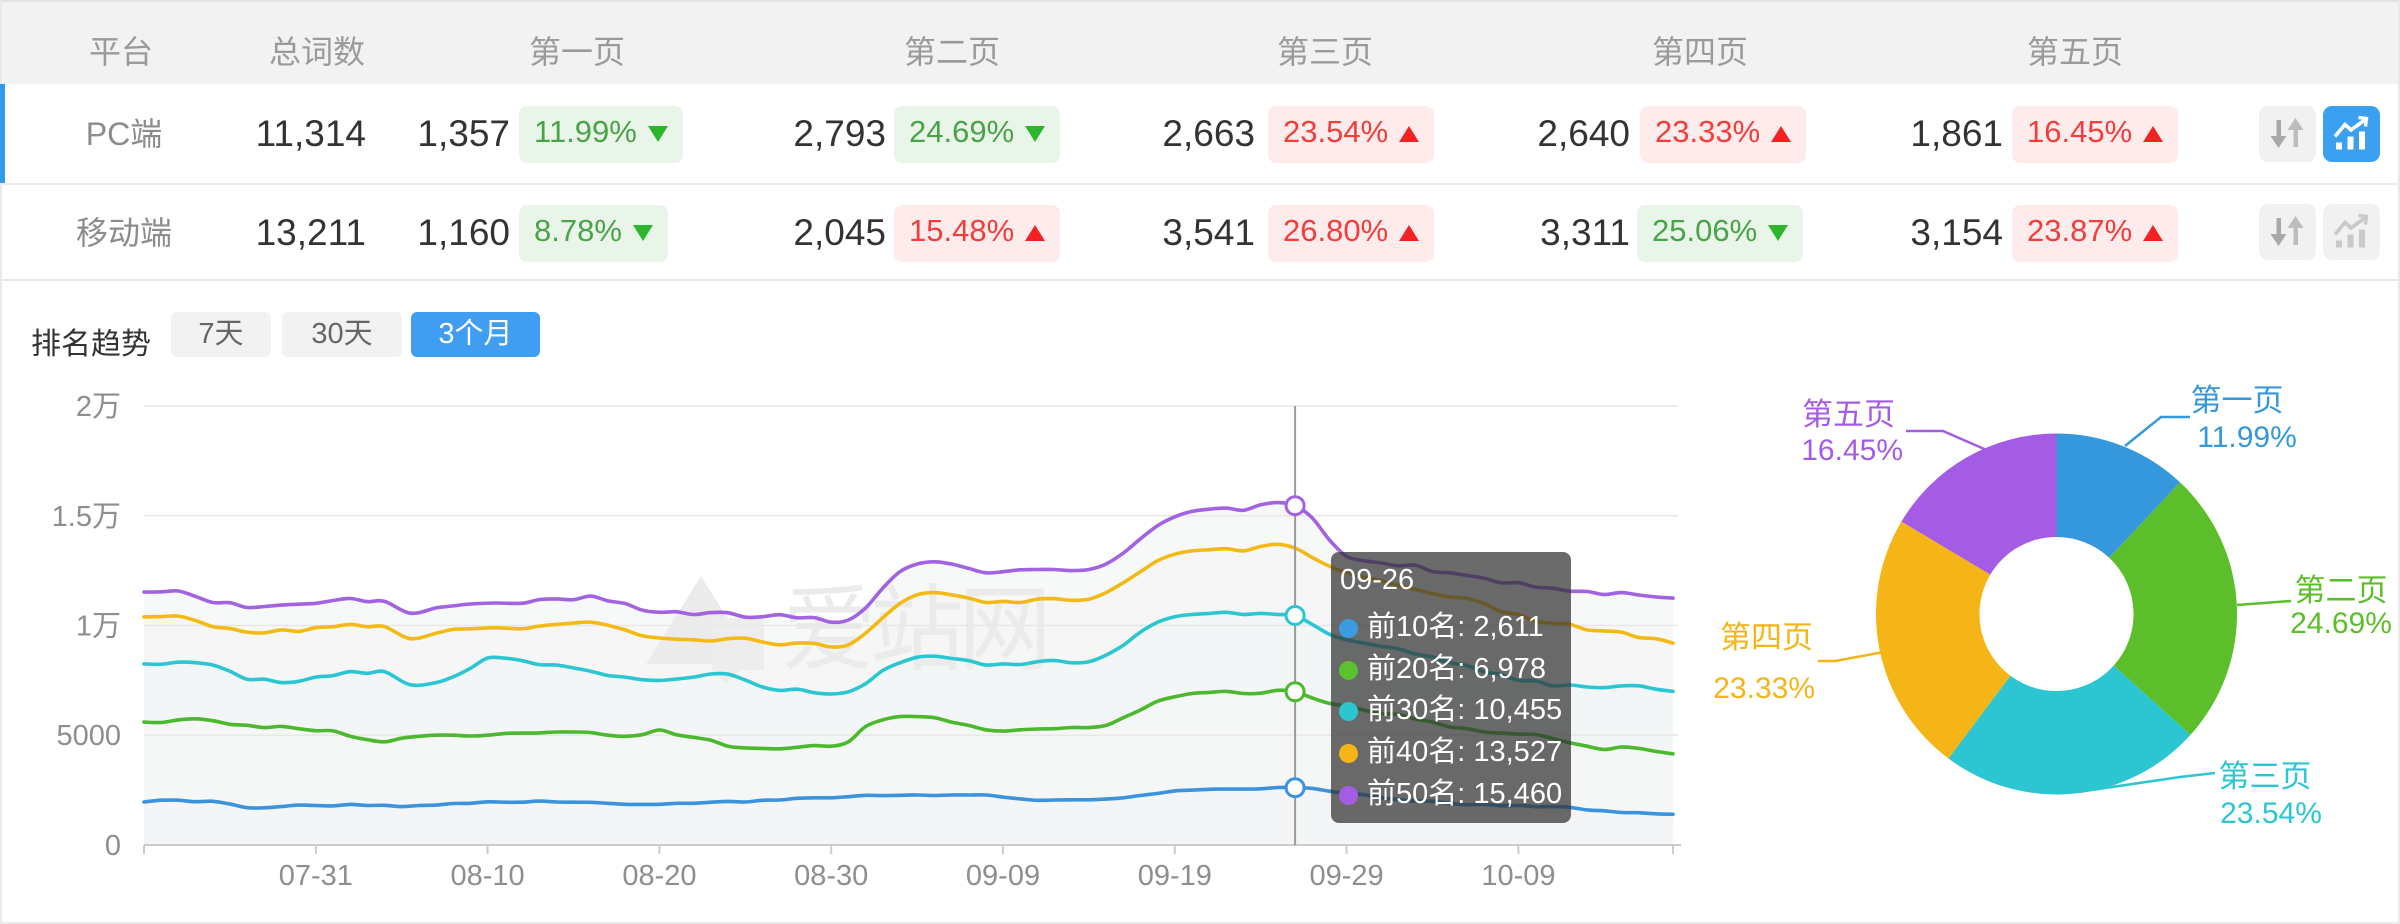  Describe the element at coordinates (1848, 414) in the screenshot. I see `svg-text: 第五页` at that location.